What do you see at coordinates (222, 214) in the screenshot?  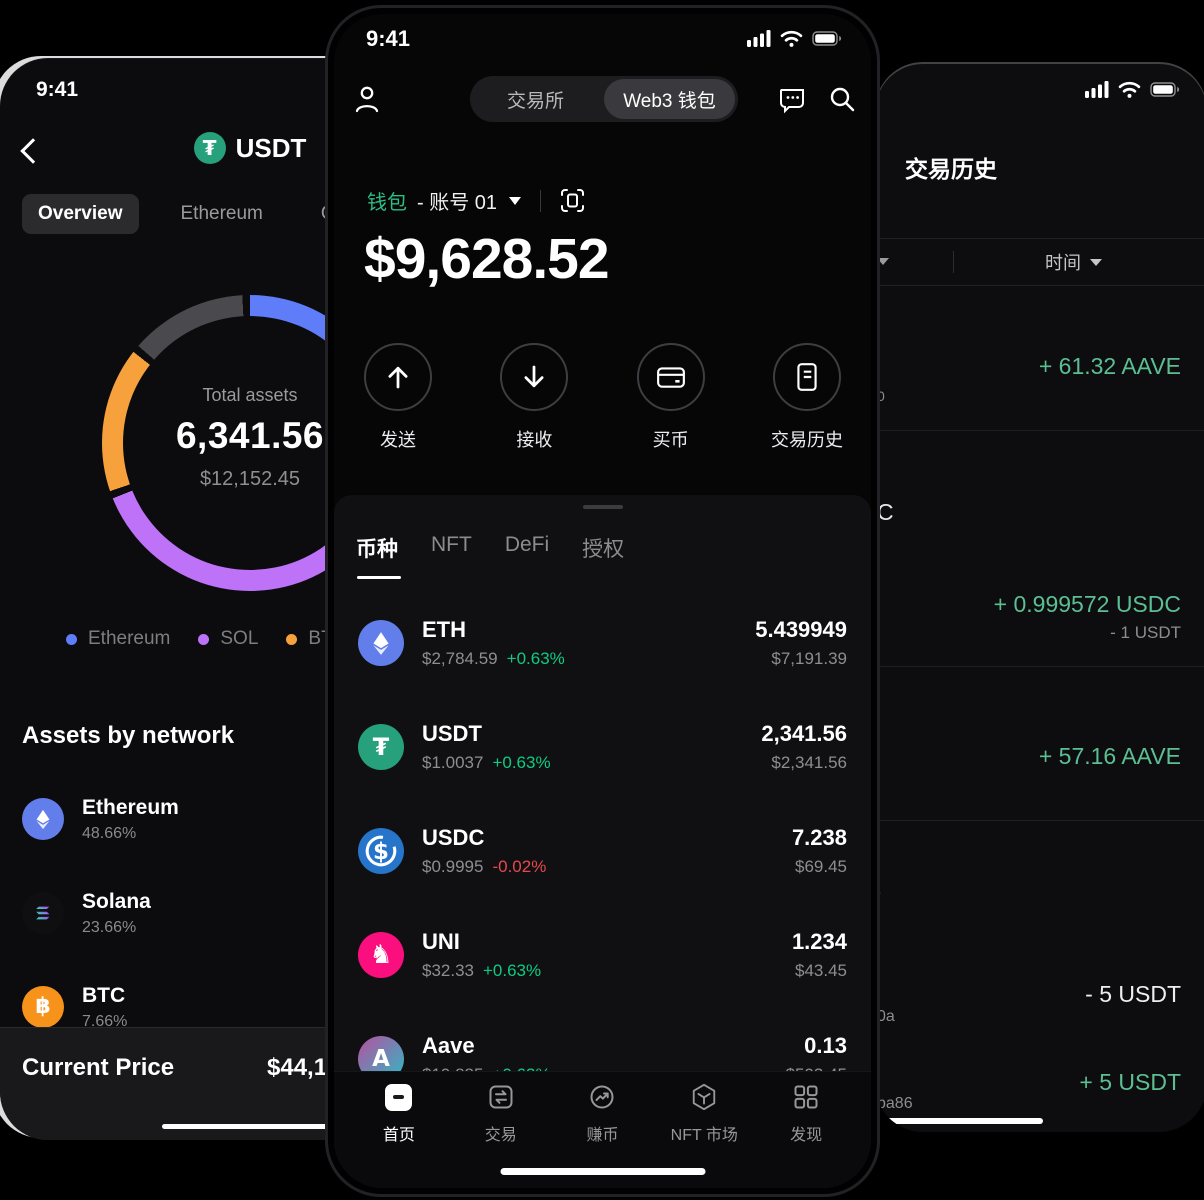 I see `network-tab: Ethereum` at bounding box center [222, 214].